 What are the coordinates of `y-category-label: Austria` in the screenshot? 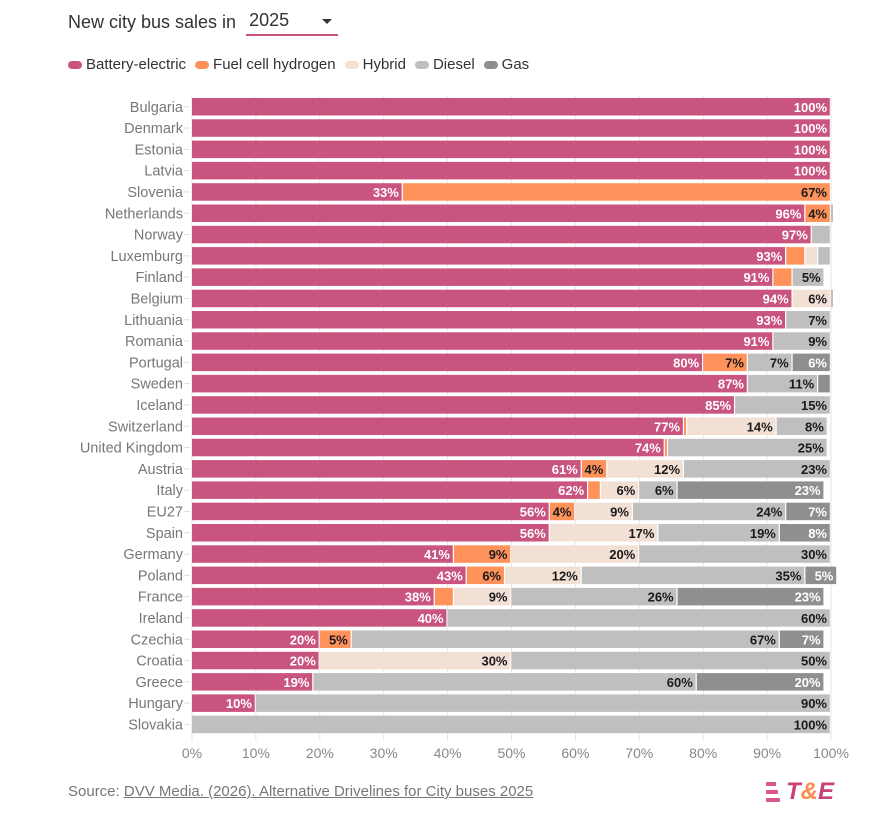 It's located at (161, 470).